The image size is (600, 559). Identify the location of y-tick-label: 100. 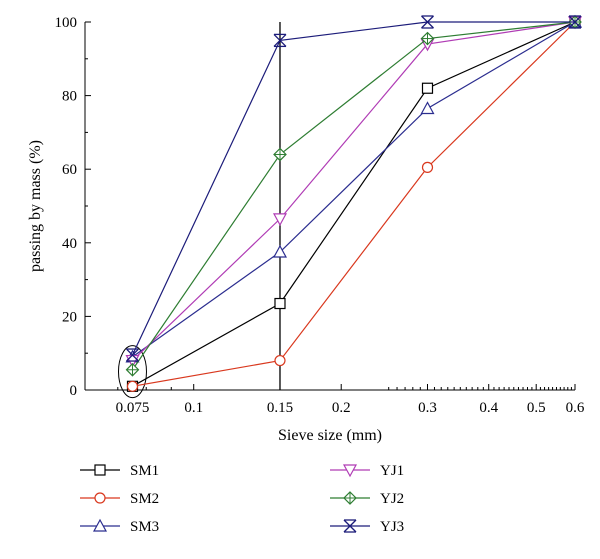
(66, 23).